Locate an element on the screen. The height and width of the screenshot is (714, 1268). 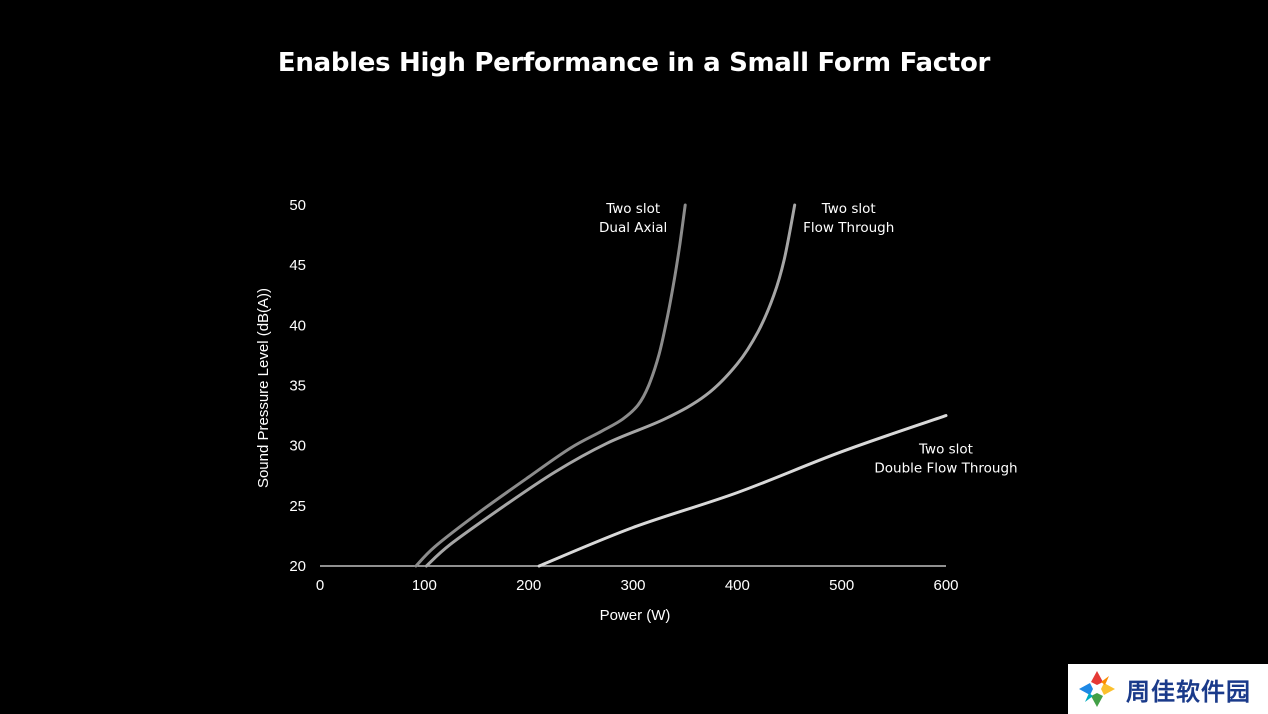
y-axis-title: Sound Pressure Level (dB(A)) is located at coordinates (263, 388).